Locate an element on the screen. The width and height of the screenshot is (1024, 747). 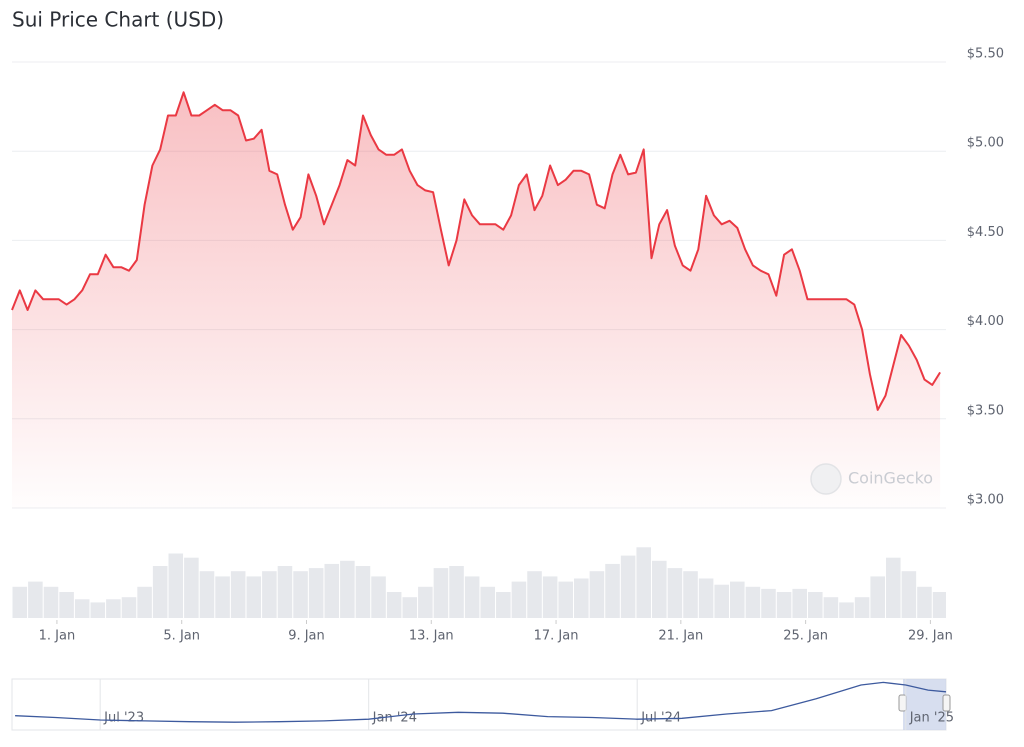
navigator-tick-label: Jul '24 is located at coordinates (660, 718).